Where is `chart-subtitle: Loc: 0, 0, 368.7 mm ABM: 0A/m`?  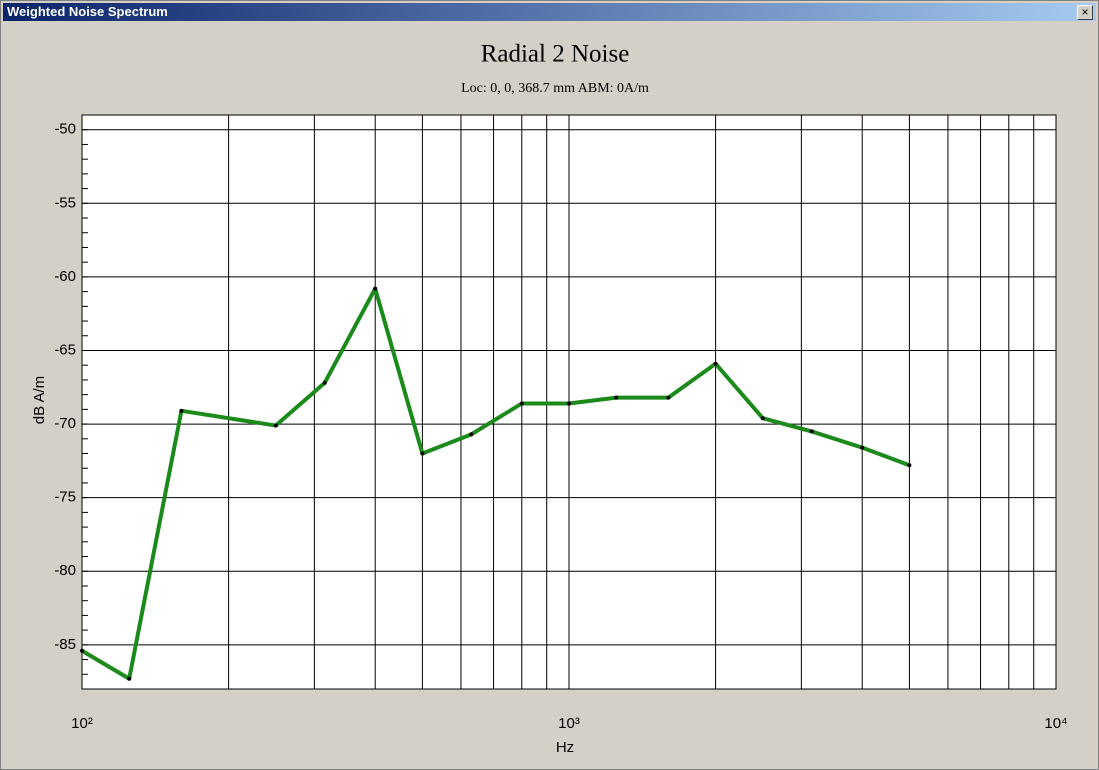
chart-subtitle: Loc: 0, 0, 368.7 mm ABM: 0A/m is located at coordinates (555, 88).